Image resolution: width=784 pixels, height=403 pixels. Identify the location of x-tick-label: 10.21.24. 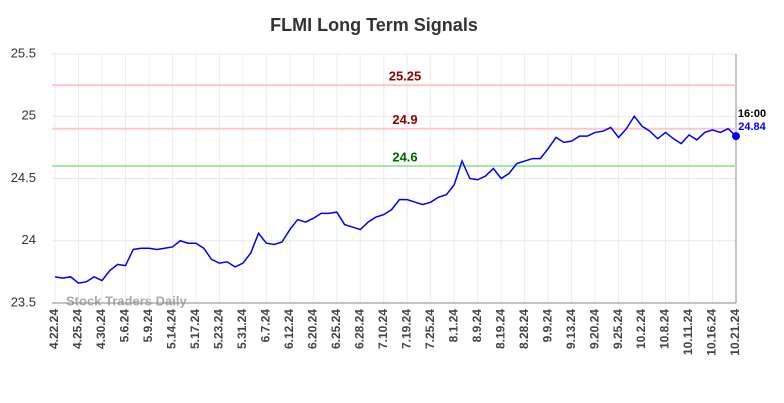
(735, 332).